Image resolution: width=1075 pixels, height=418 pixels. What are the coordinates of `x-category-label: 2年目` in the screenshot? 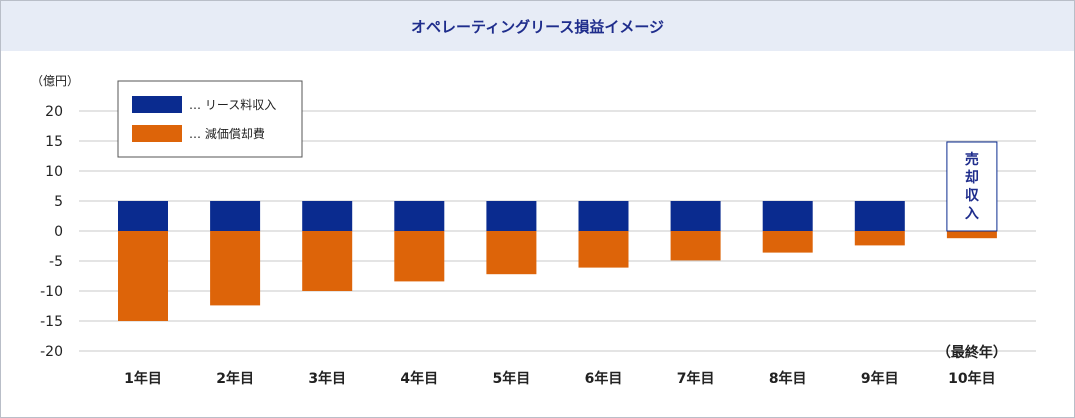 It's located at (235, 378).